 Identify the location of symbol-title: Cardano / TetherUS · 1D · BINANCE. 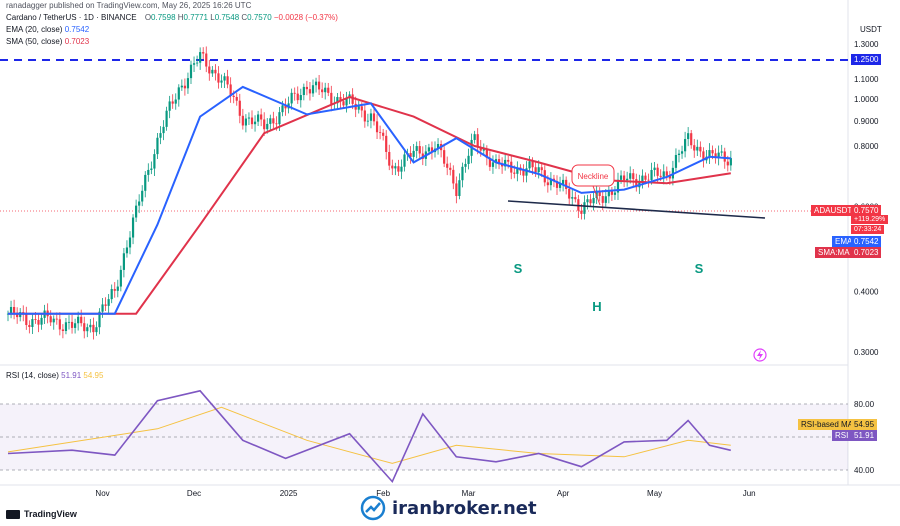
(71, 17).